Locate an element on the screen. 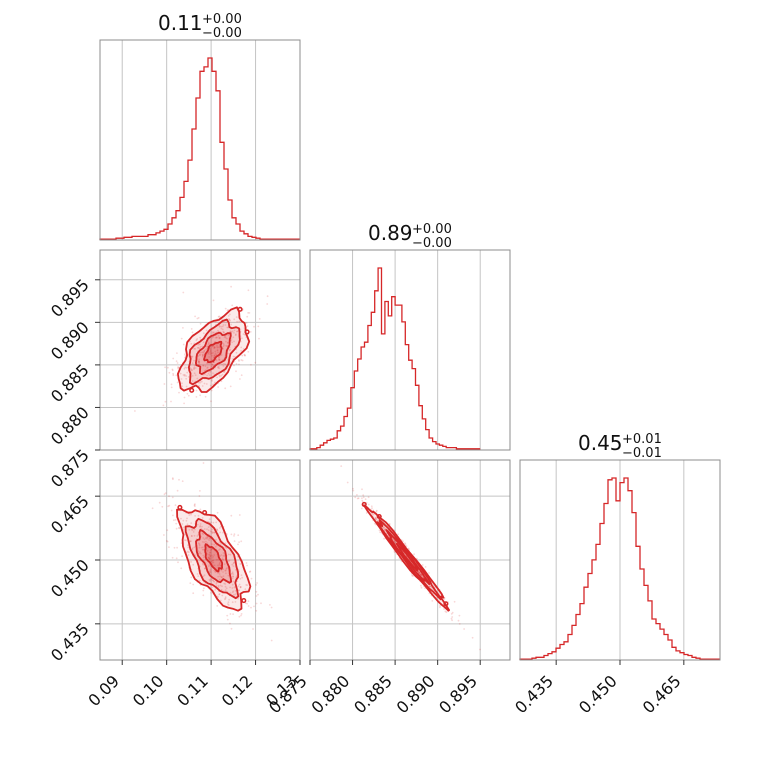 This screenshot has height=760, width=760. contour-outlier is located at coordinates (247, 332).